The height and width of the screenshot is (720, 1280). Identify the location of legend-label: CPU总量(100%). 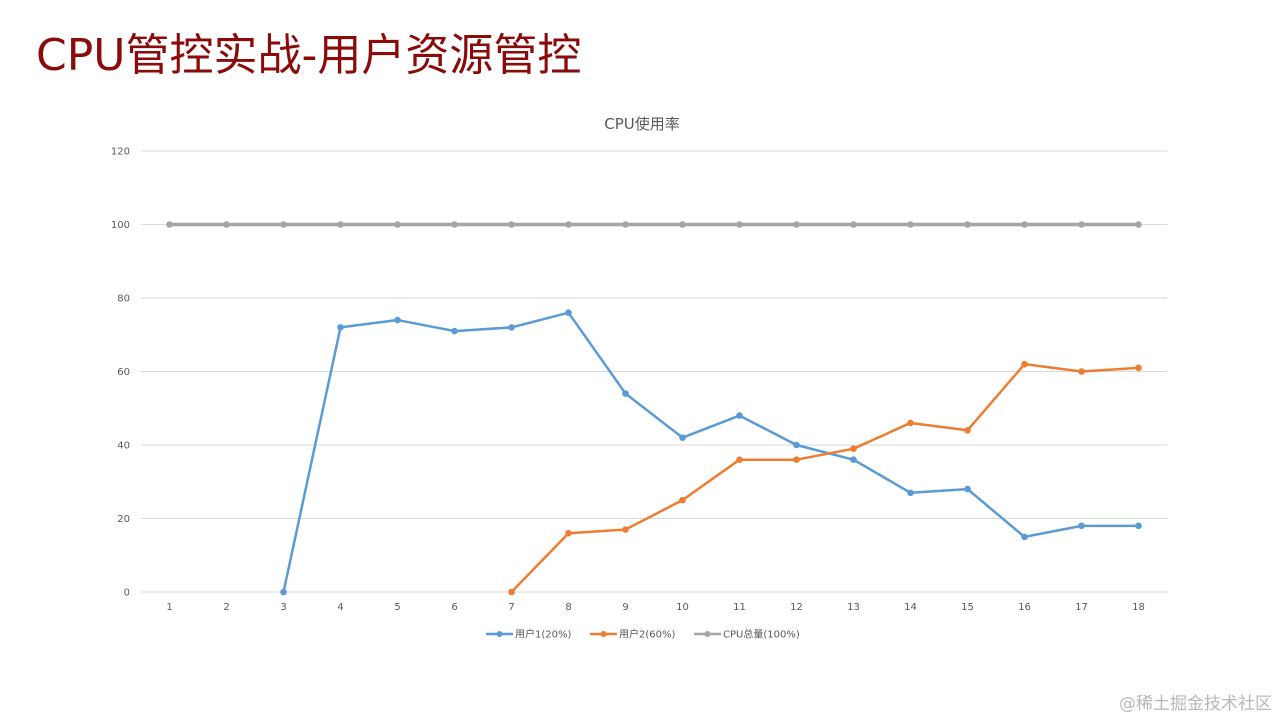
(761, 634).